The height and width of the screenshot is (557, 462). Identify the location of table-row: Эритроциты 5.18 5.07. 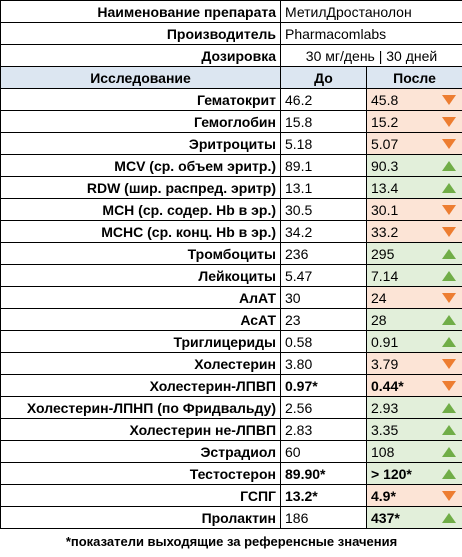
(231, 143).